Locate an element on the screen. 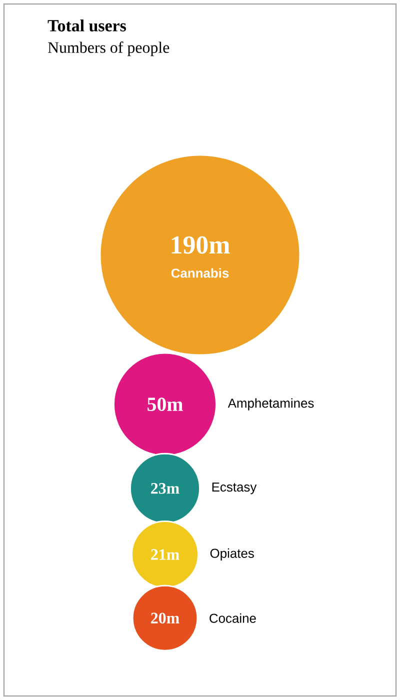  text: Total users is located at coordinates (87, 26).